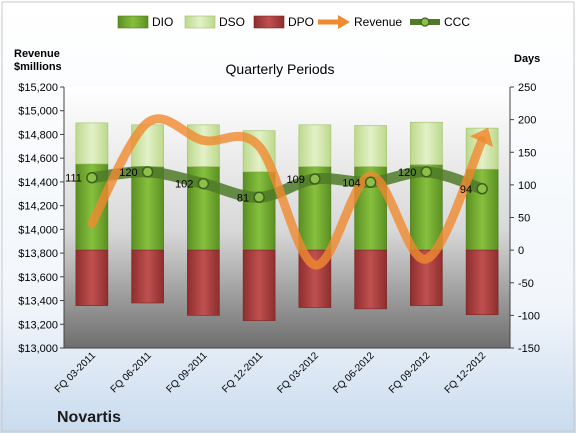 This screenshot has height=433, width=576. What do you see at coordinates (351, 183) in the screenshot?
I see `ccc-data-label: 104` at bounding box center [351, 183].